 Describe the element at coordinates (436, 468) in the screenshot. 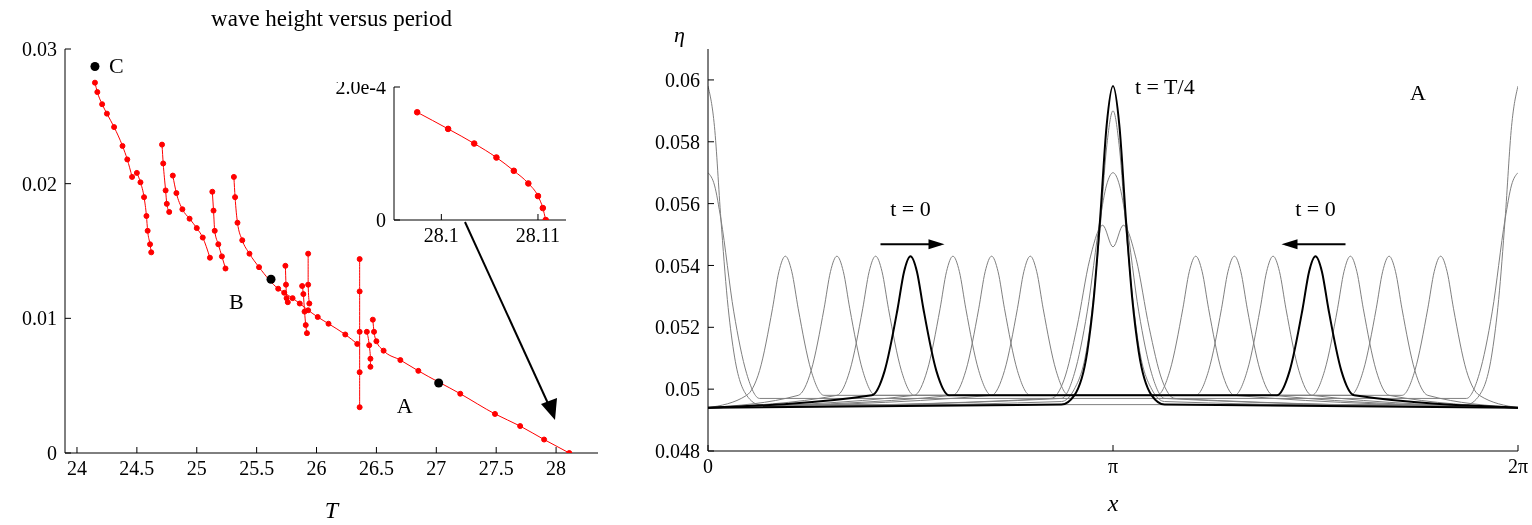

I see `x-tick-label: 27` at that location.